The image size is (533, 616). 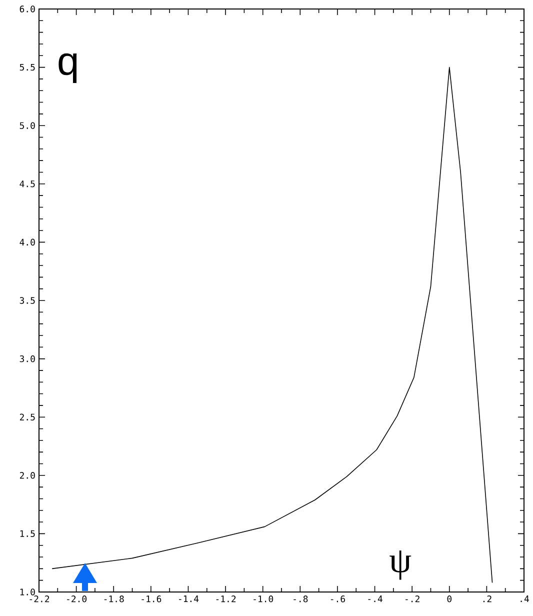 I want to click on x-tick-label: -1.4, so click(x=188, y=599).